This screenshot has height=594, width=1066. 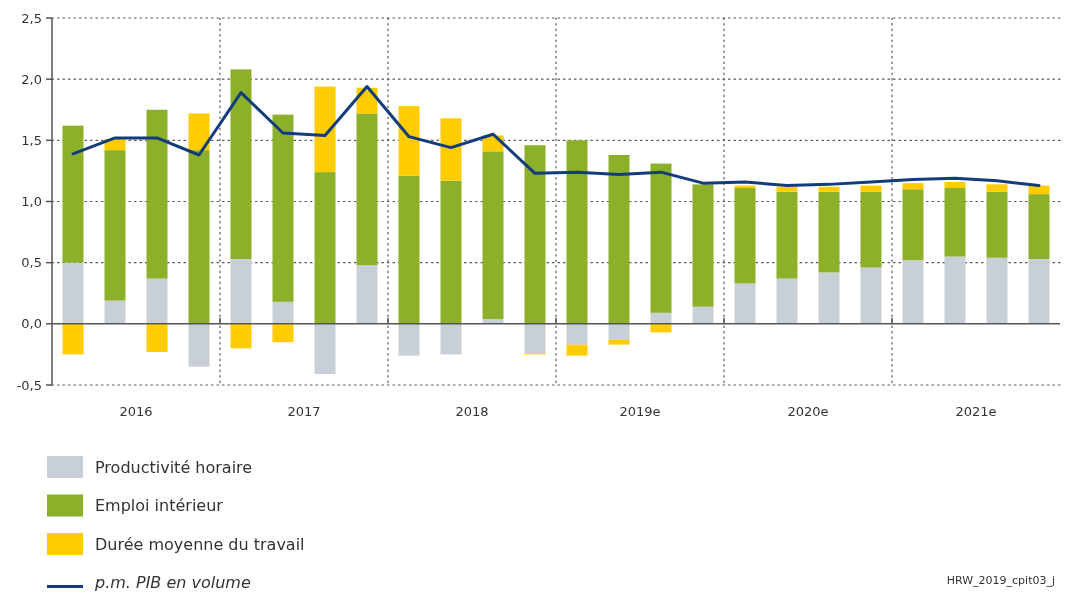 I want to click on x-tick-label: 2017, so click(x=304, y=411).